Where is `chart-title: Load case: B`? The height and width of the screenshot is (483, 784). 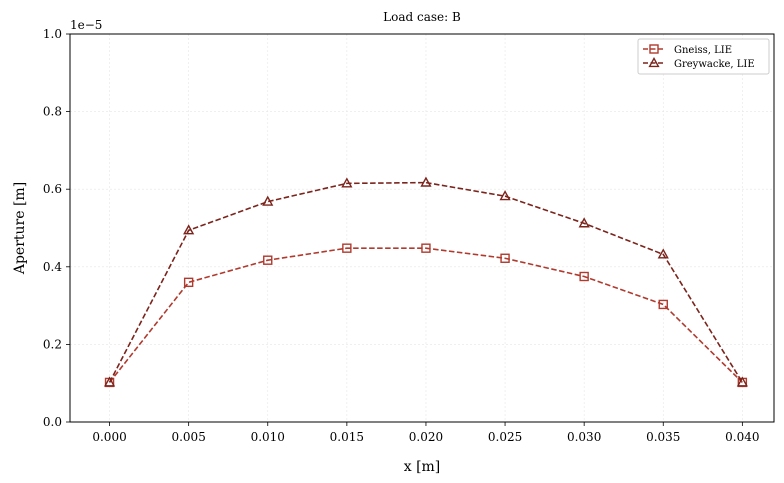 chart-title: Load case: B is located at coordinates (422, 17).